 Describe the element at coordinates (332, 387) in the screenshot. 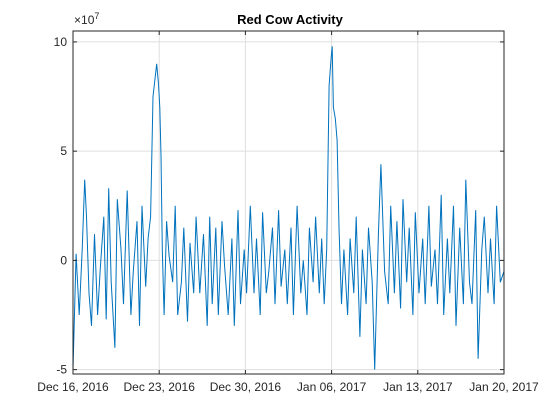

I see `x-tick-label: Jan 06, 2017` at that location.